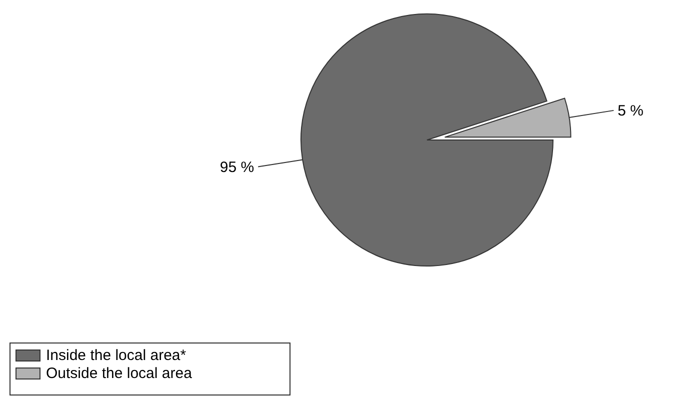  Describe the element at coordinates (116, 355) in the screenshot. I see `legend-label: Inside the local area*` at that location.